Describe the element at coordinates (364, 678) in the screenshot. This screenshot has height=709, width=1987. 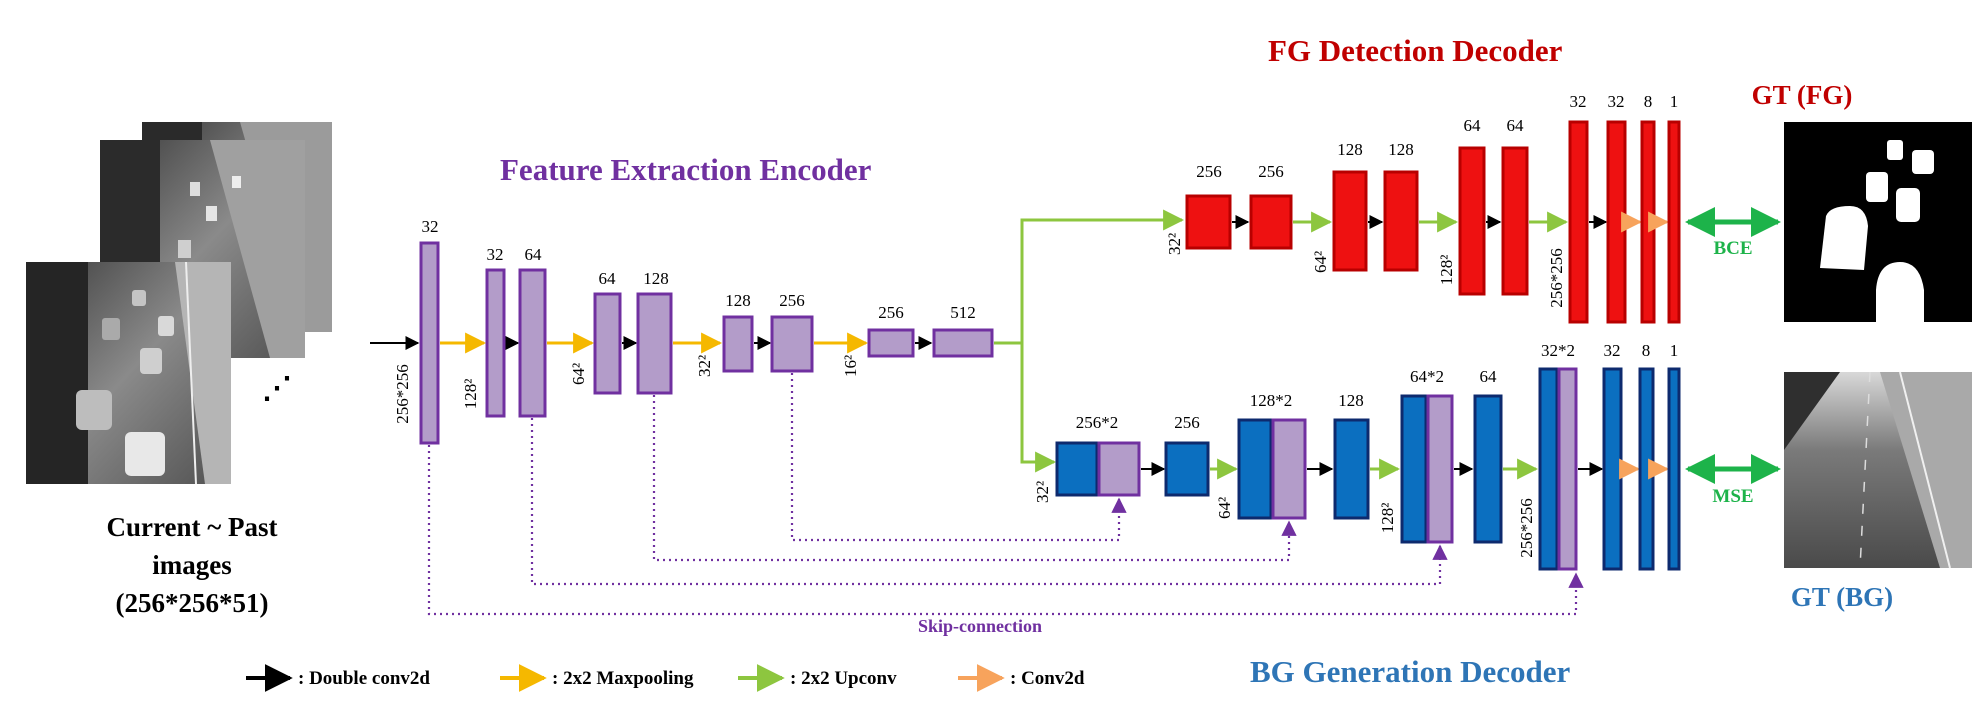
I see `svg-text:: Double conv2d: : Double conv2d` at that location.